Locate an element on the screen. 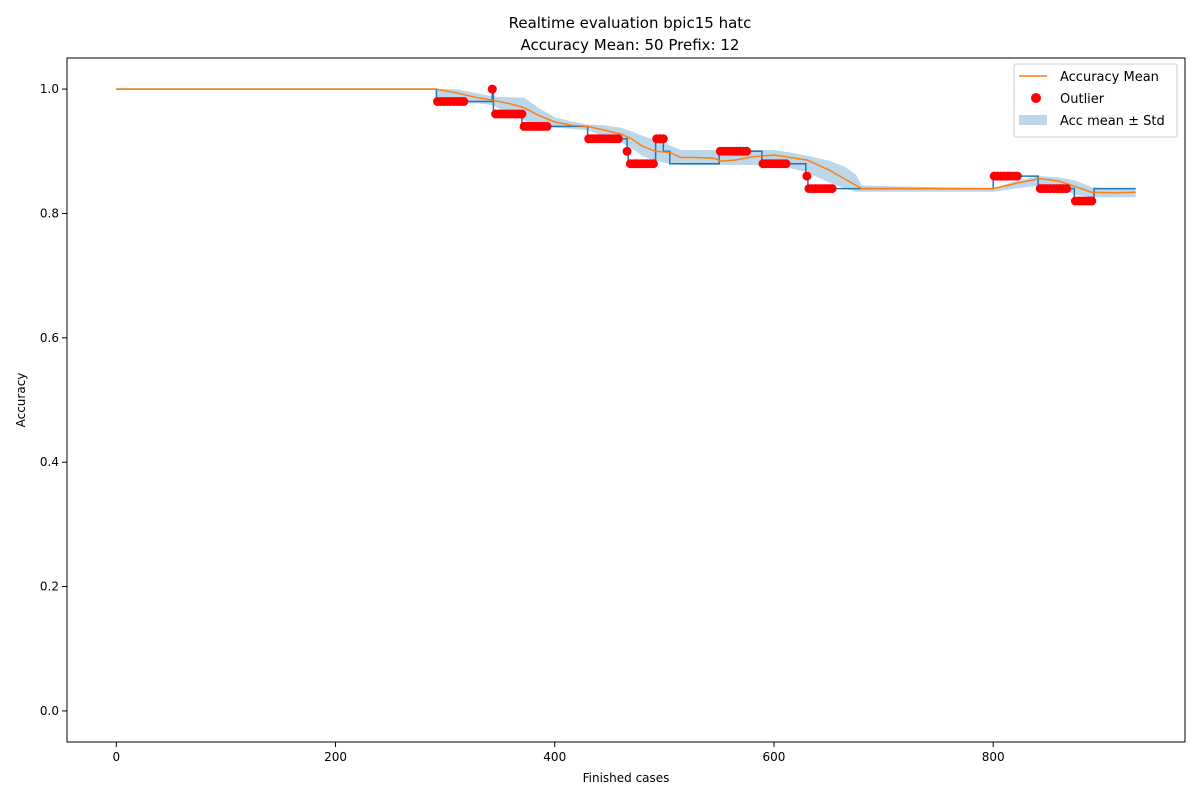 The image size is (1200, 800). legend: Accuracy Mean Outlier Acc mean ± Std is located at coordinates (1095, 100).